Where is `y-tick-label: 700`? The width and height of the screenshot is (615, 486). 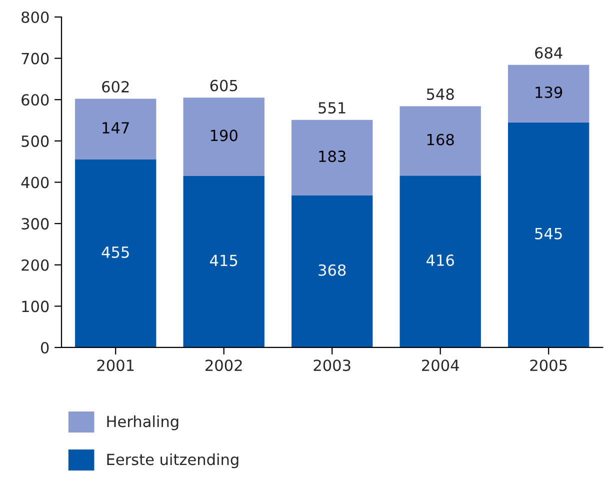
y-tick-label: 700 is located at coordinates (35, 58).